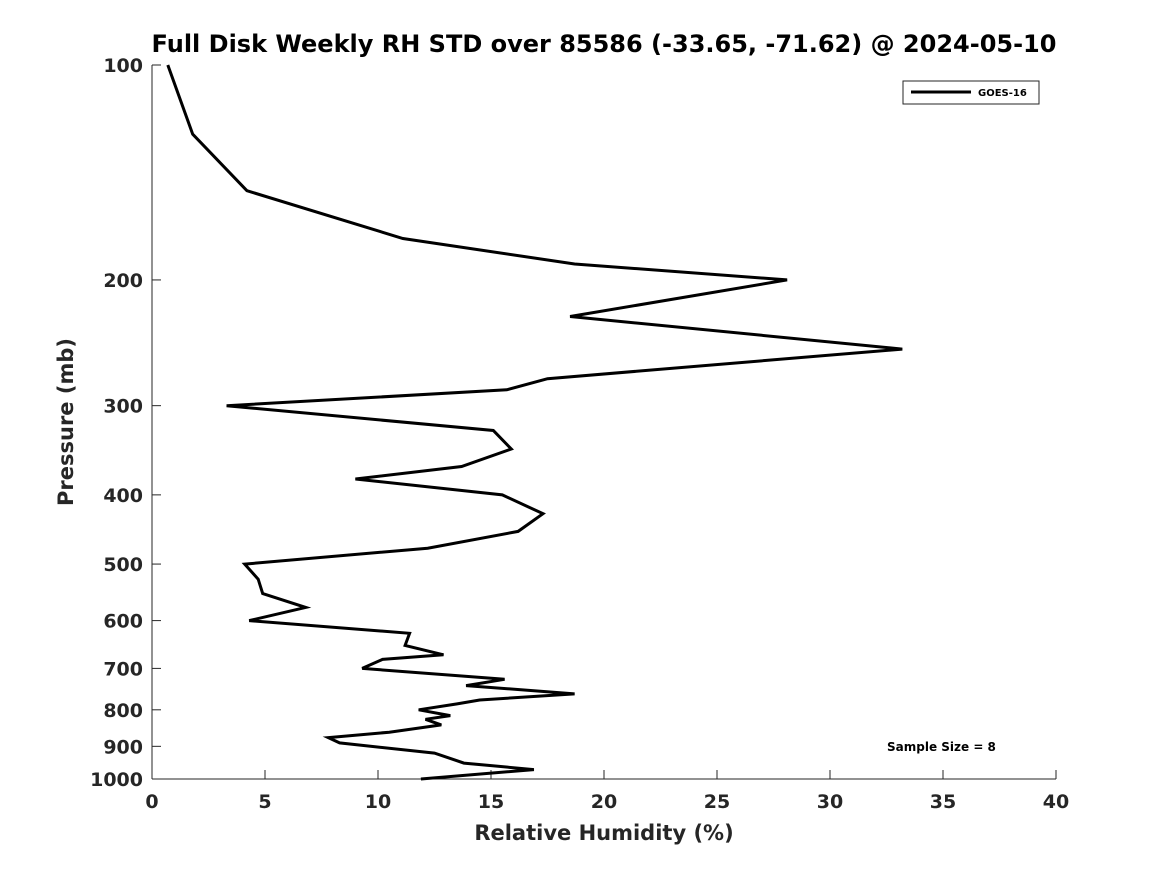 The height and width of the screenshot is (875, 1167). What do you see at coordinates (941, 747) in the screenshot?
I see `sample-size-annotation: Sample Size = 8` at bounding box center [941, 747].